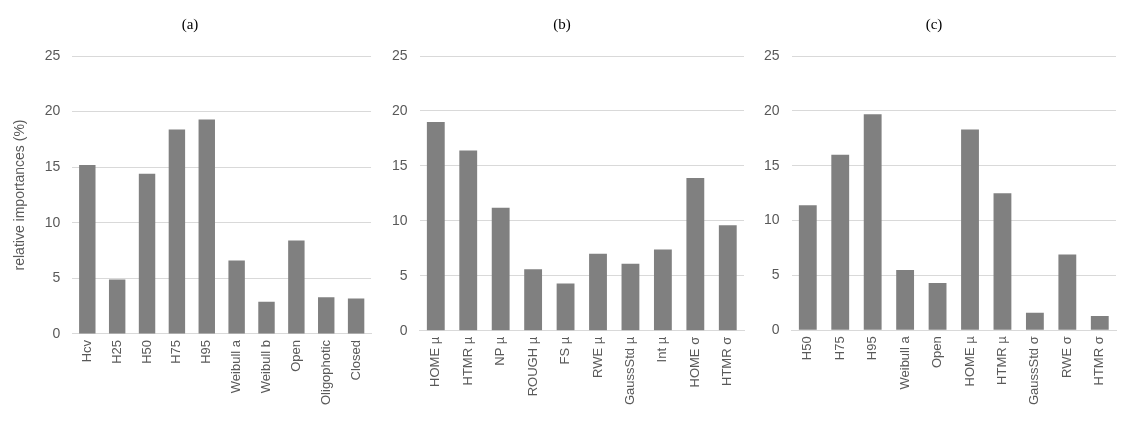 This screenshot has height=421, width=1129. What do you see at coordinates (934, 24) in the screenshot?
I see `chart-title: (c)` at bounding box center [934, 24].